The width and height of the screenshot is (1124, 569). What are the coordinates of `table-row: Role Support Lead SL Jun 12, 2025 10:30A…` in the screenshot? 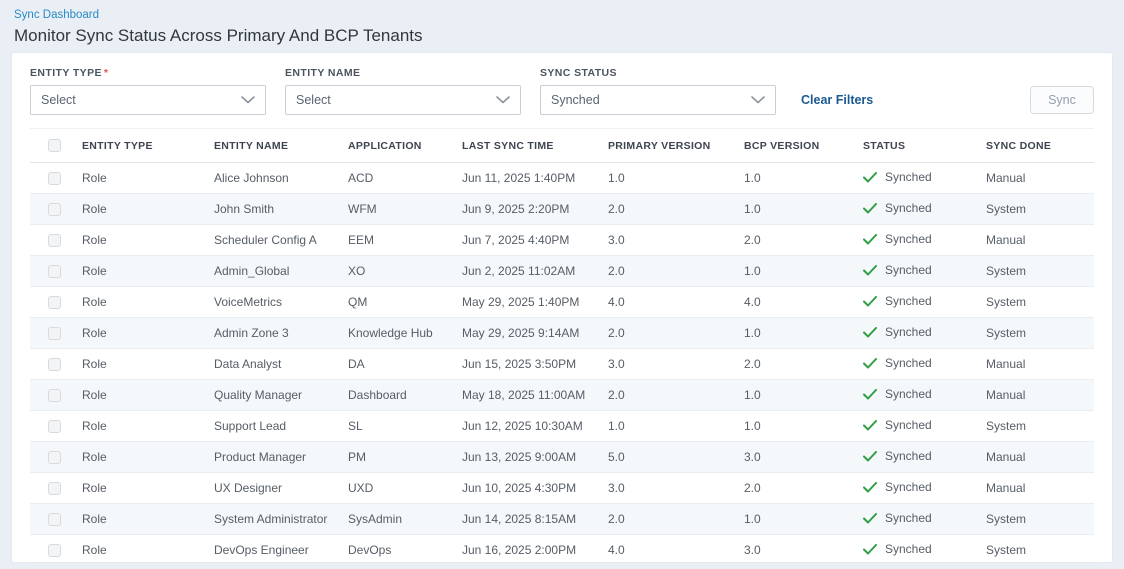 It's located at (562, 426).